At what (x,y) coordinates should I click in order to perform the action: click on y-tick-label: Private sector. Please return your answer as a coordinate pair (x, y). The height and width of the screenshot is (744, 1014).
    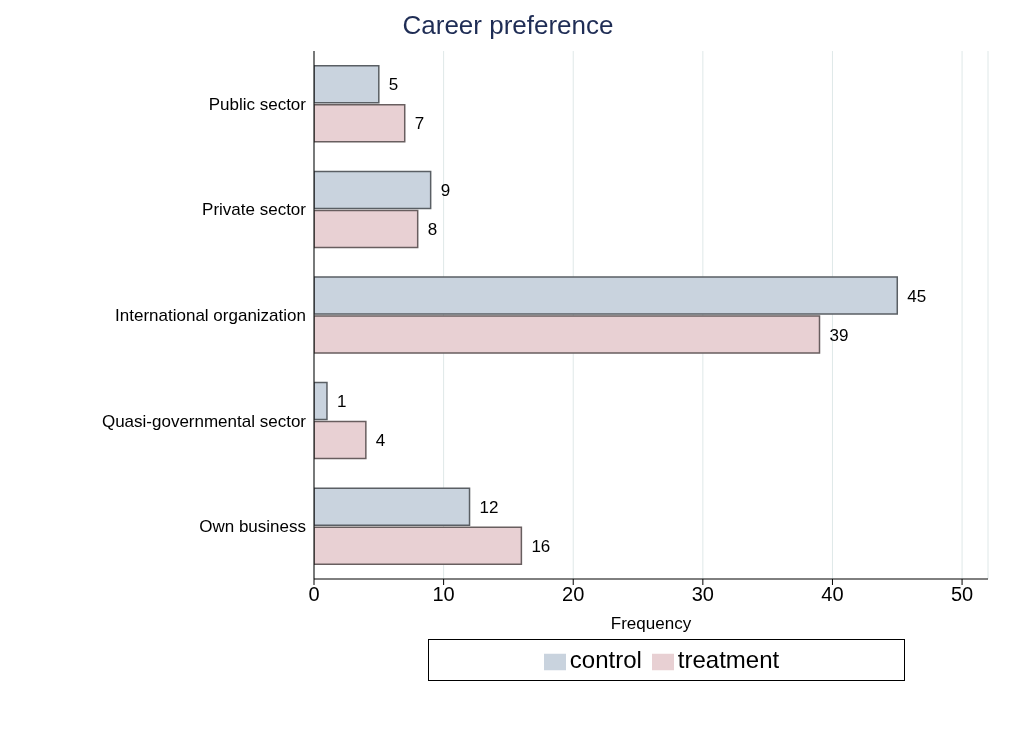
    Looking at the image, I should click on (254, 210).